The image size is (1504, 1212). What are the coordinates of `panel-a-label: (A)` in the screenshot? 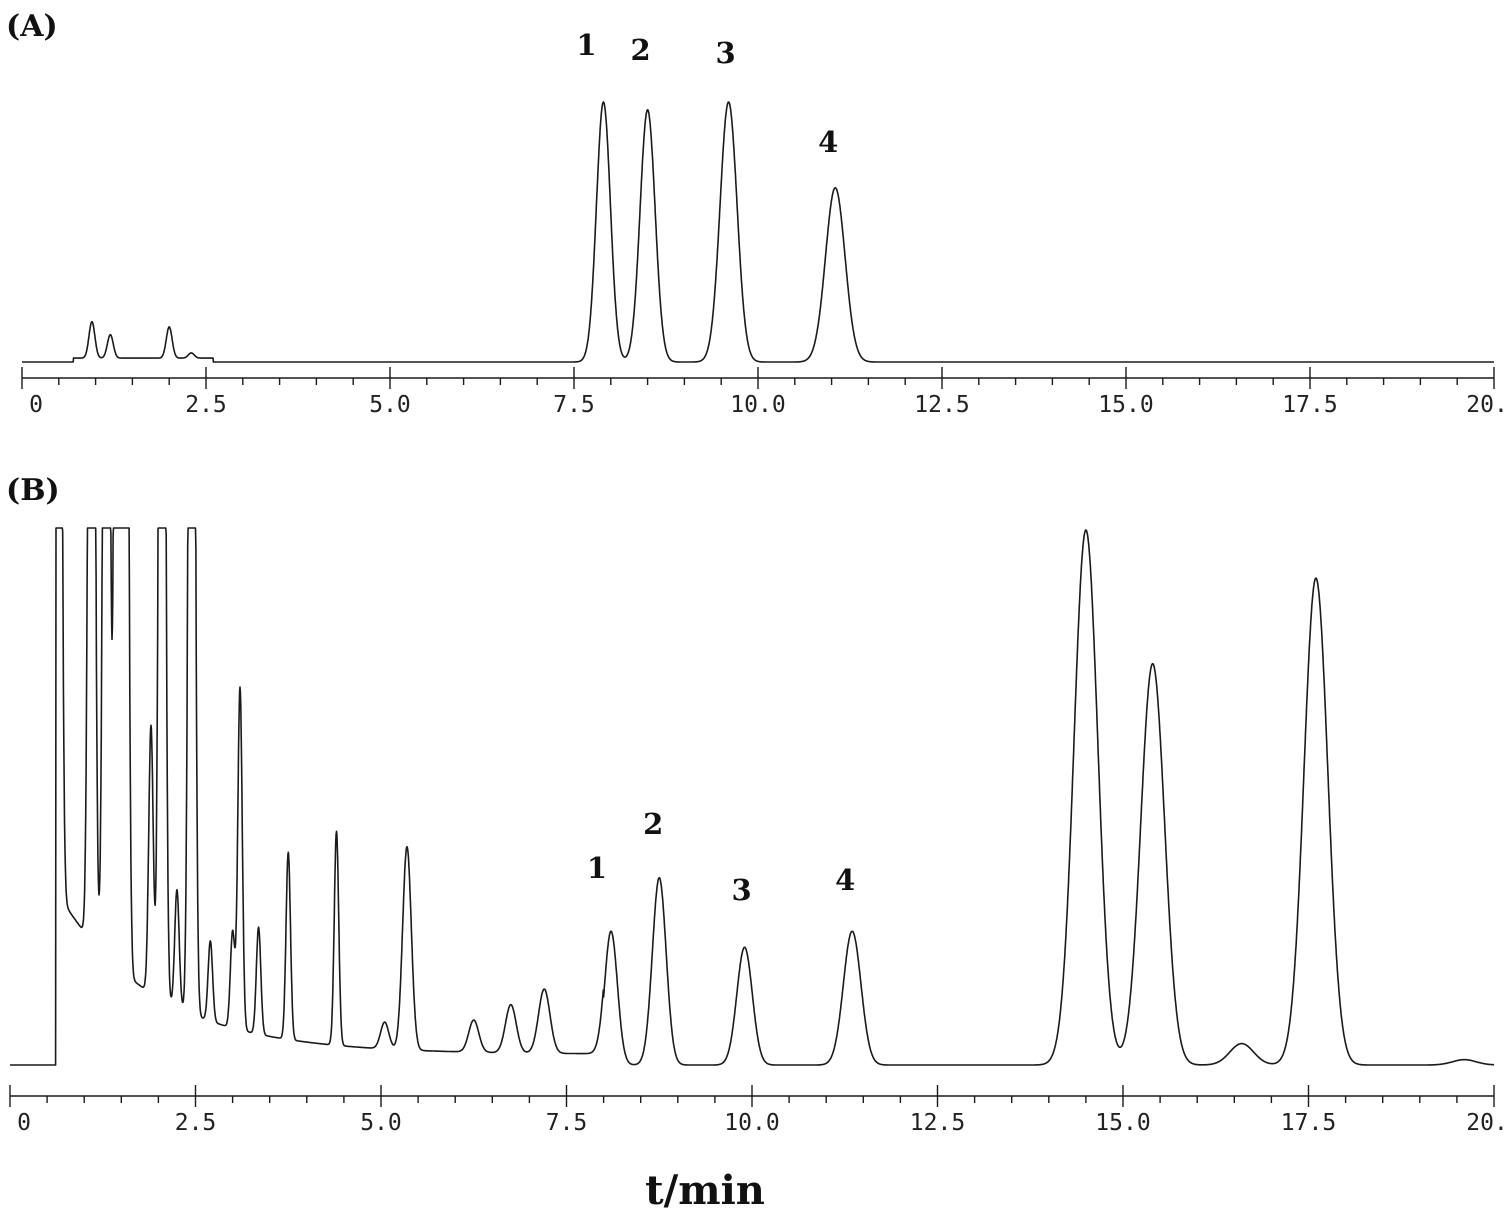 It's located at (32, 26).